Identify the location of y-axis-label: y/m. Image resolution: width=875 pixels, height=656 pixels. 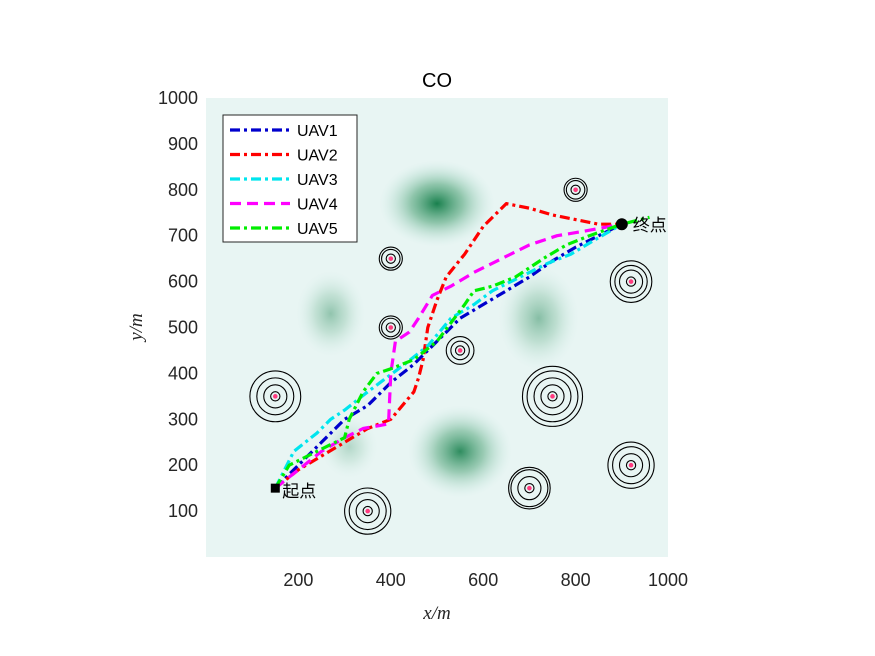
(136, 327).